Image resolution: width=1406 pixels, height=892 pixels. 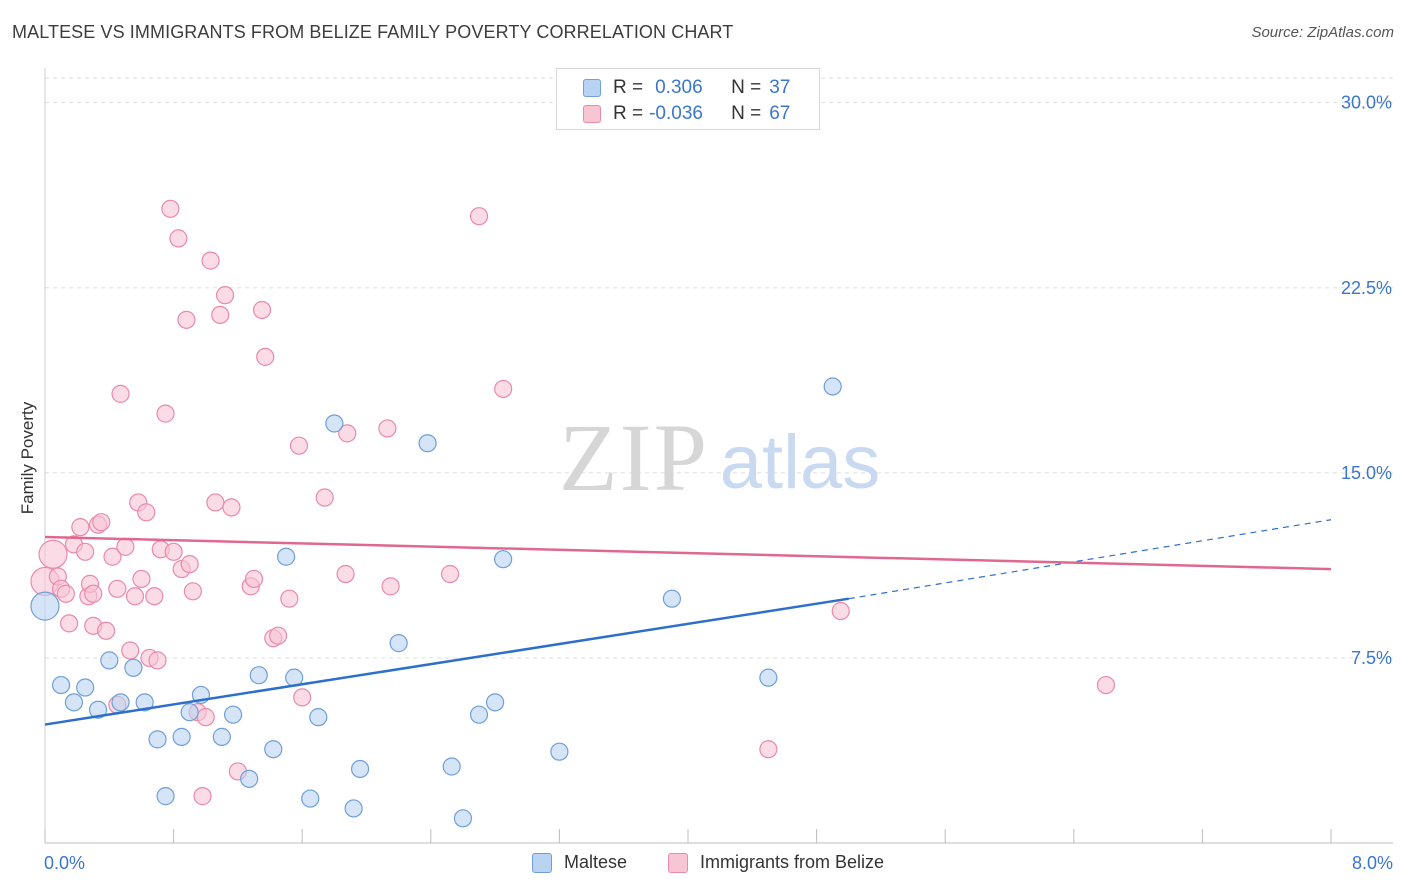 What do you see at coordinates (542, 862) in the screenshot?
I see `legend-swatch-maltese` at bounding box center [542, 862].